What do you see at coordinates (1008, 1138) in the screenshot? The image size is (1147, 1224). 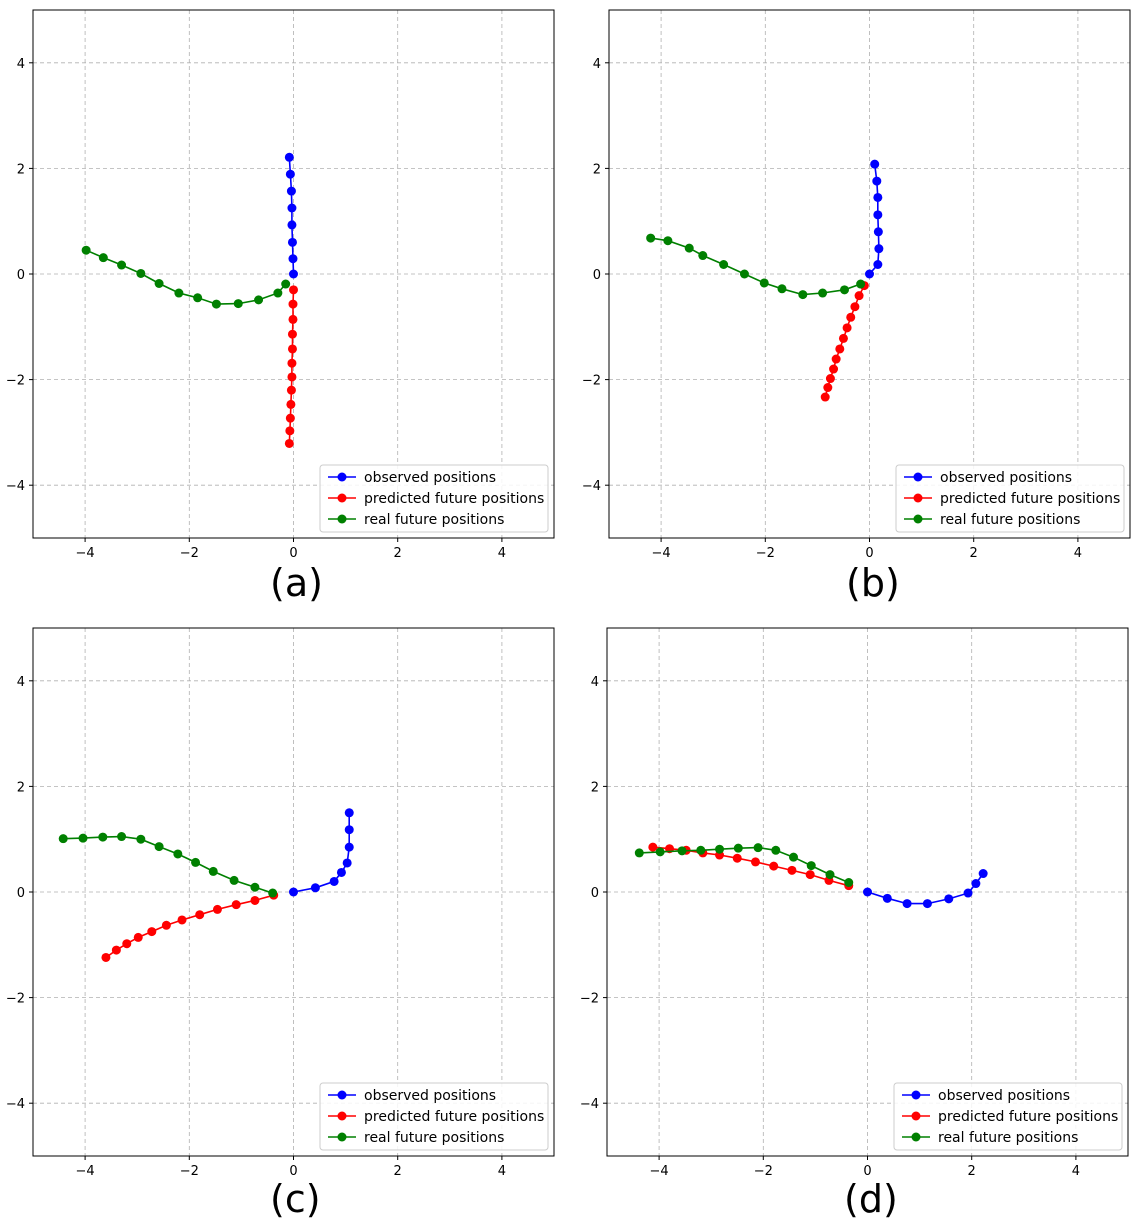 I see `legend-label: real future positions` at bounding box center [1008, 1138].